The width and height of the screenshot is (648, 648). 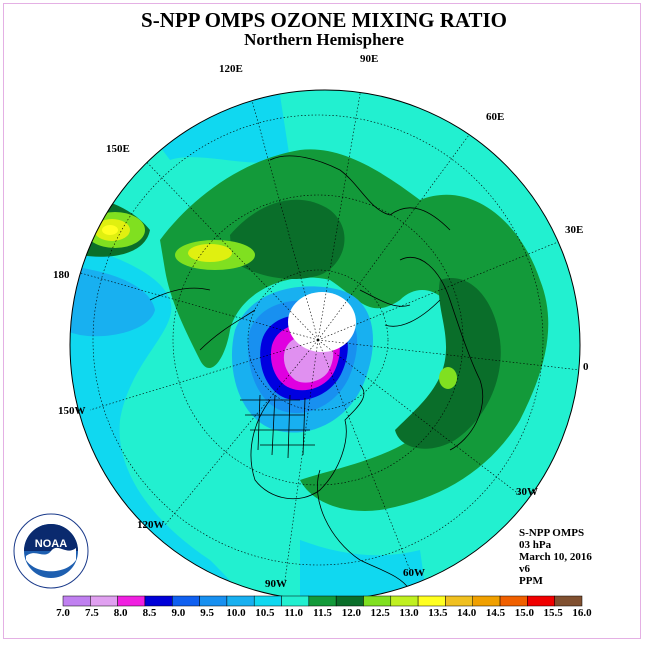 I want to click on info-instrument: S-NPP OMPS, so click(x=552, y=533).